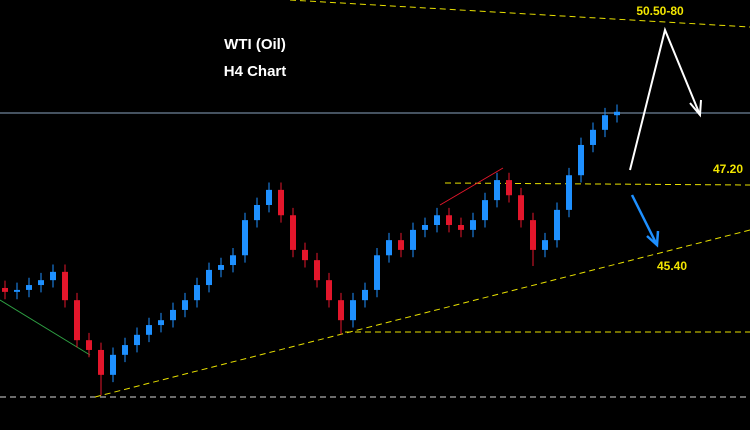 Image resolution: width=750 pixels, height=430 pixels. What do you see at coordinates (255, 71) in the screenshot?
I see `chart-subtitle: H4 Chart` at bounding box center [255, 71].